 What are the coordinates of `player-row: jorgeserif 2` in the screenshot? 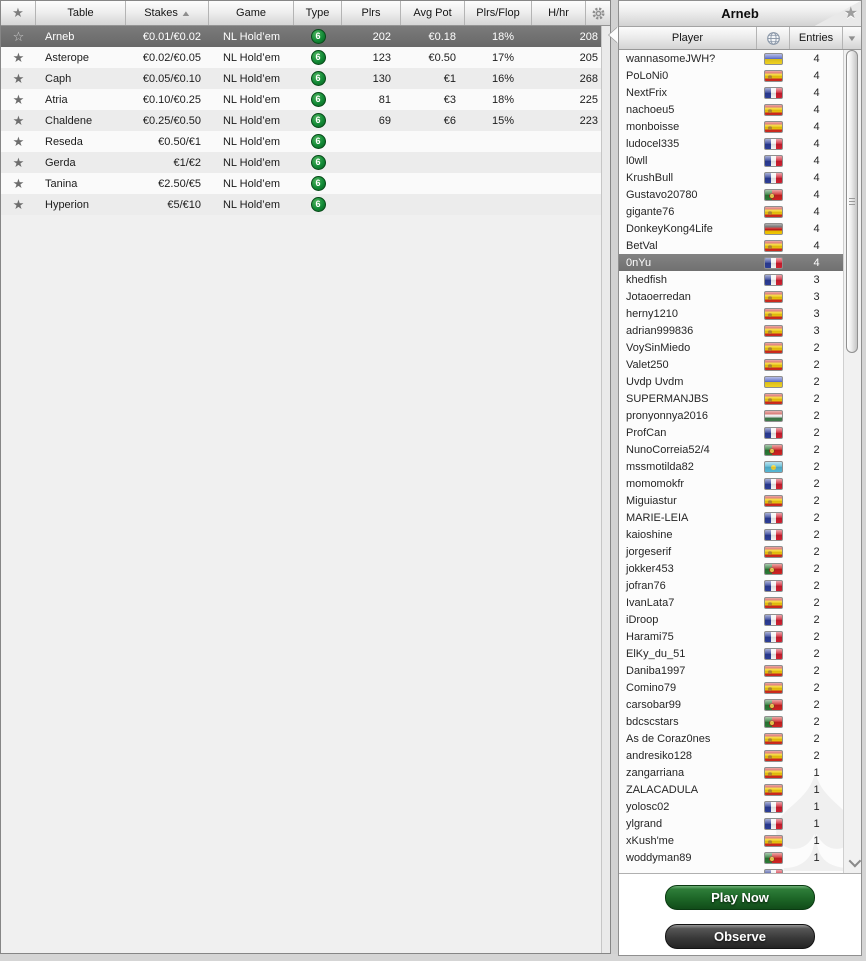 It's located at (731, 551).